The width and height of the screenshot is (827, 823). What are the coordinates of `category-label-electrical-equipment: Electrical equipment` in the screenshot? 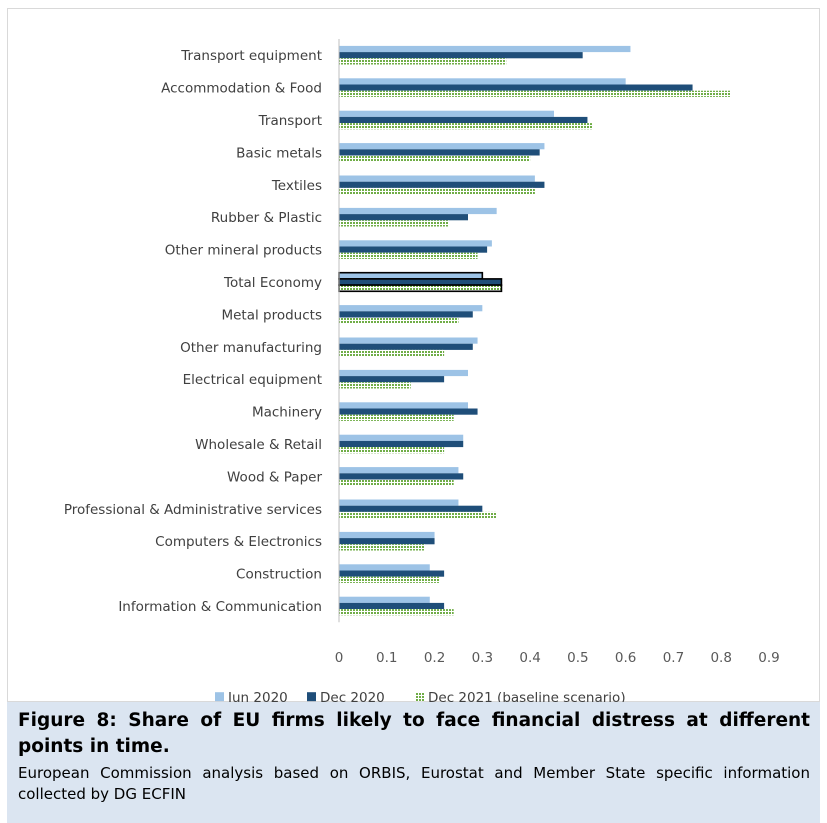 It's located at (252, 380).